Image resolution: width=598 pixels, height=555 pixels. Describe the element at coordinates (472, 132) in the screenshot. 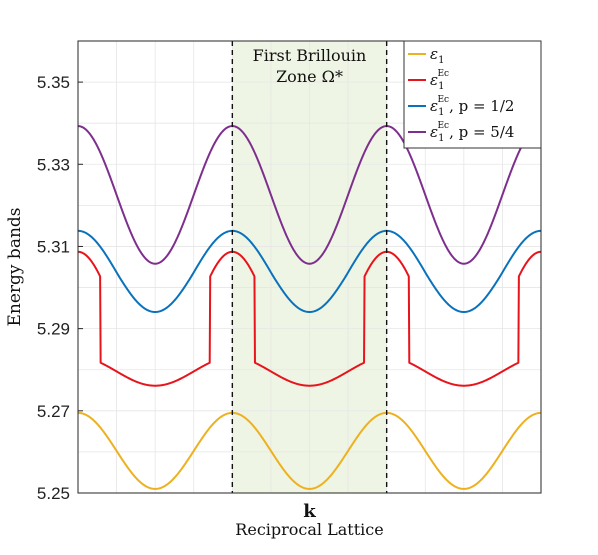

I see `legend-entry: ε1Ec, p = 5/4` at that location.